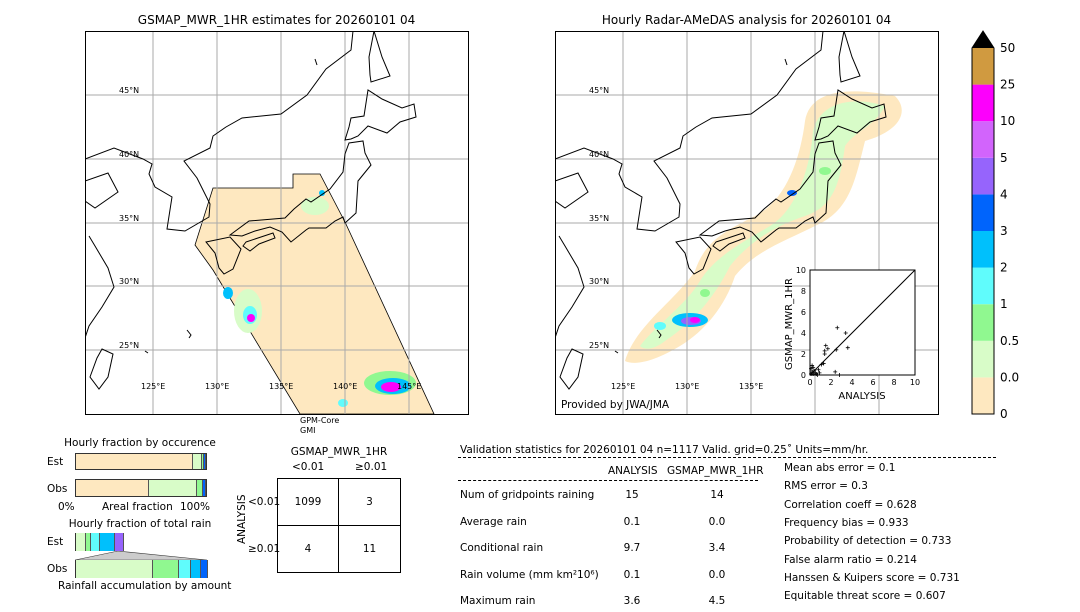  What do you see at coordinates (319, 426) in the screenshot?
I see `sensor-label: GPM-Core GMI` at bounding box center [319, 426].